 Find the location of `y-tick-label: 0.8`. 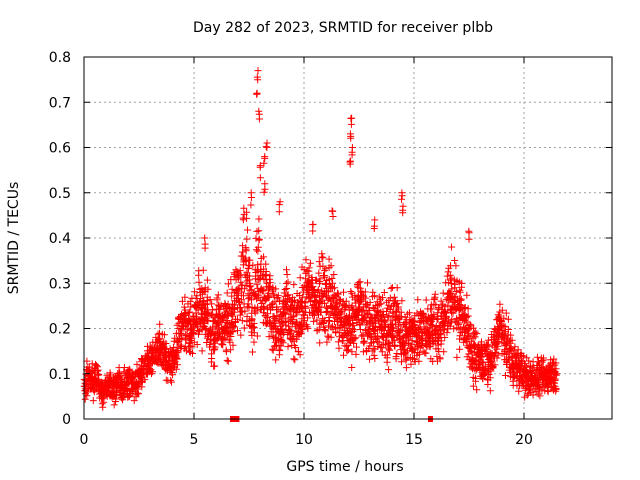

y-tick-label: 0.8 is located at coordinates (60, 58).